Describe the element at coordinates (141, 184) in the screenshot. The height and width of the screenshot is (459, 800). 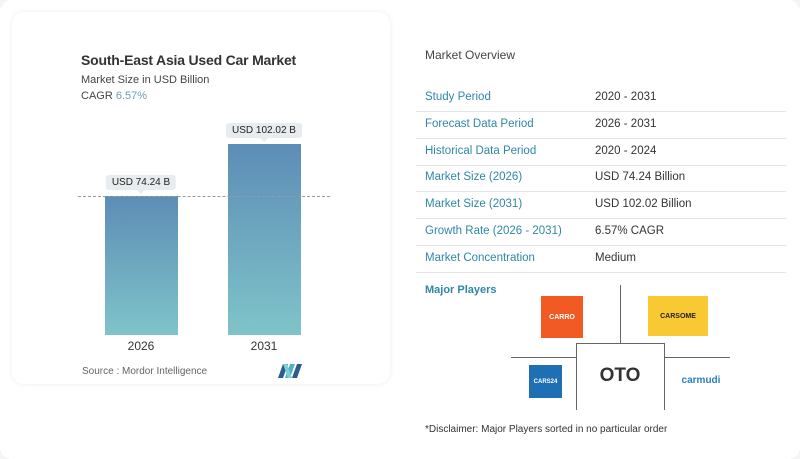
I see `data-label: USD 74.24 B` at that location.